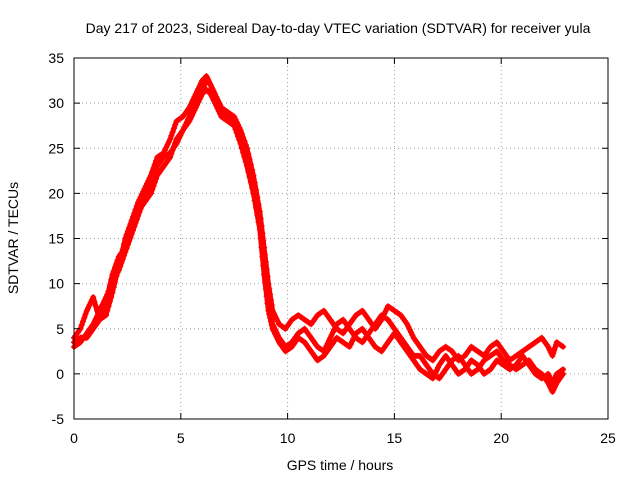 The width and height of the screenshot is (640, 480). What do you see at coordinates (395, 438) in the screenshot?
I see `x-tick-label: 15` at bounding box center [395, 438].